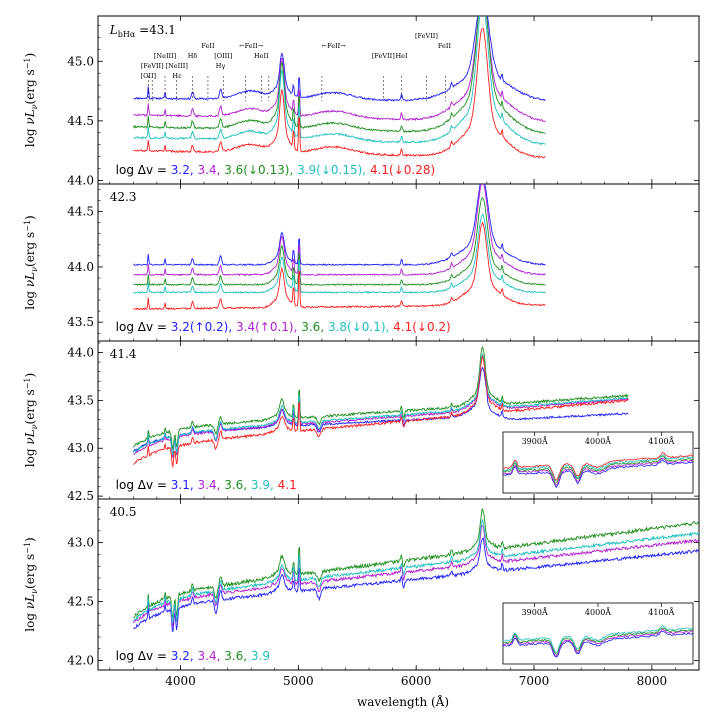  Describe the element at coordinates (360, 327) in the screenshot. I see `legend-entry: 3.8(↓0.1),` at that location.